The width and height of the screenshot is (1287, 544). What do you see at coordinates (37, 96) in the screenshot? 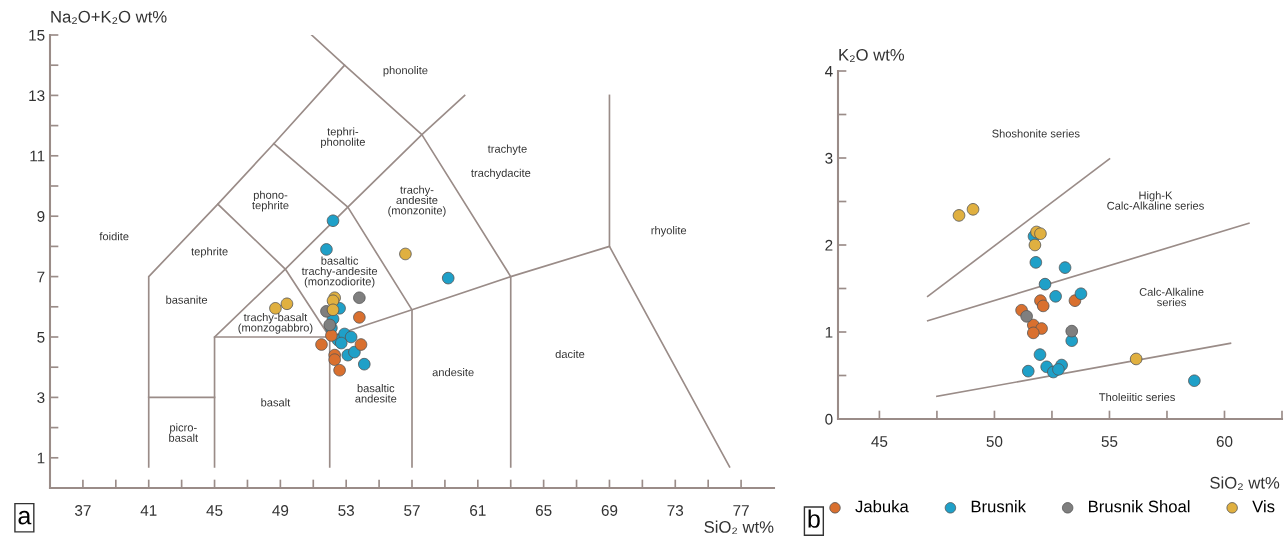
I see `y-tick-label: 13` at bounding box center [37, 96].